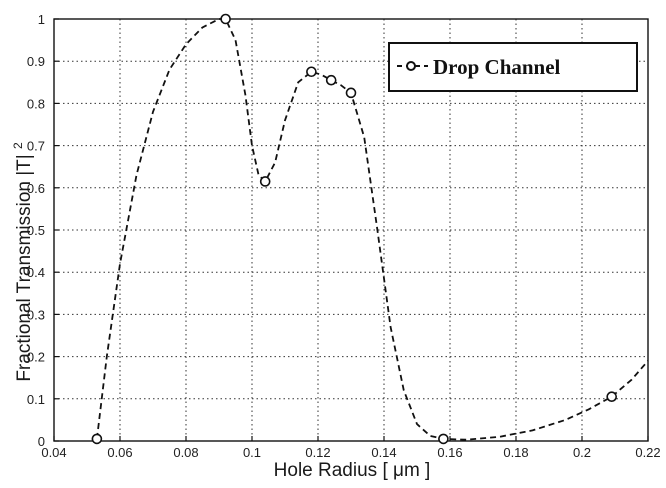 This screenshot has height=488, width=666. Describe the element at coordinates (647, 452) in the screenshot. I see `x-tick-label: 0.22` at that location.